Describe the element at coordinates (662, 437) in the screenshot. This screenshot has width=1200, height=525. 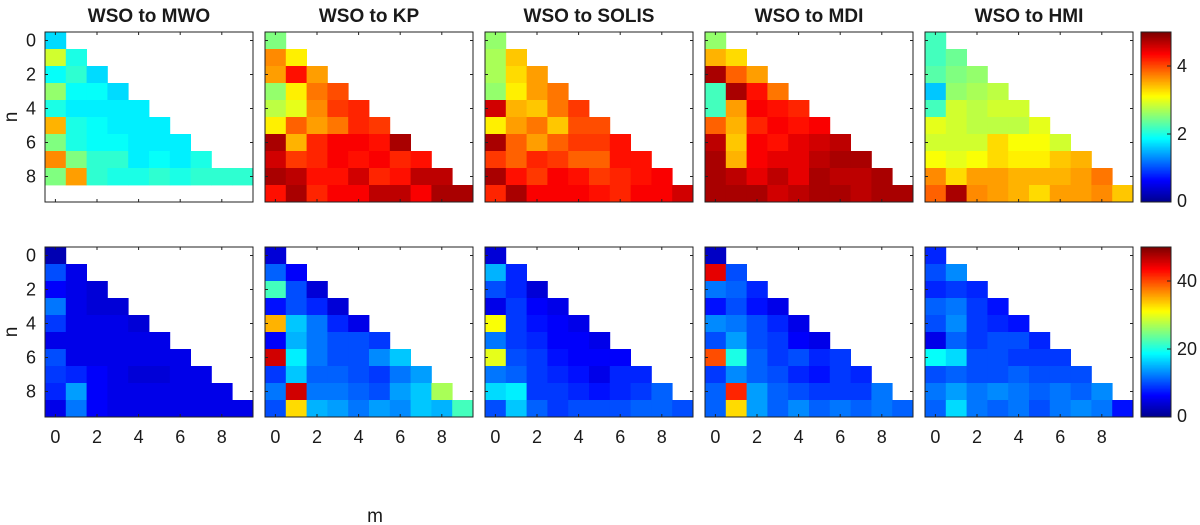
I see `x-tick-label: 8` at that location.